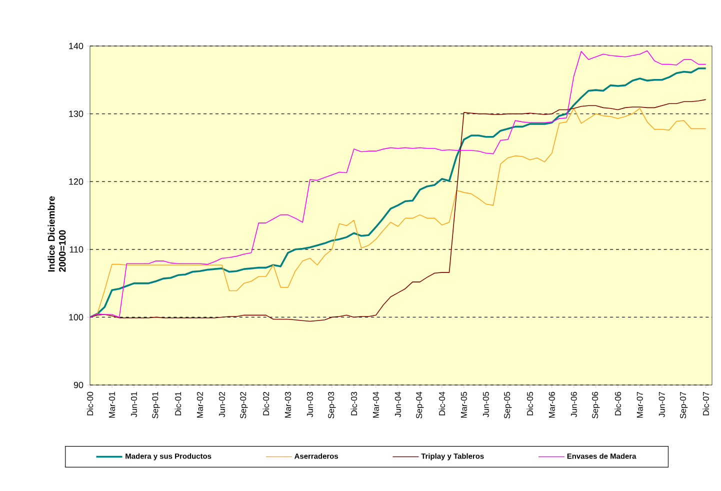 The height and width of the screenshot is (491, 721). Describe the element at coordinates (529, 404) in the screenshot. I see `x-tick-label: Dic-05` at that location.